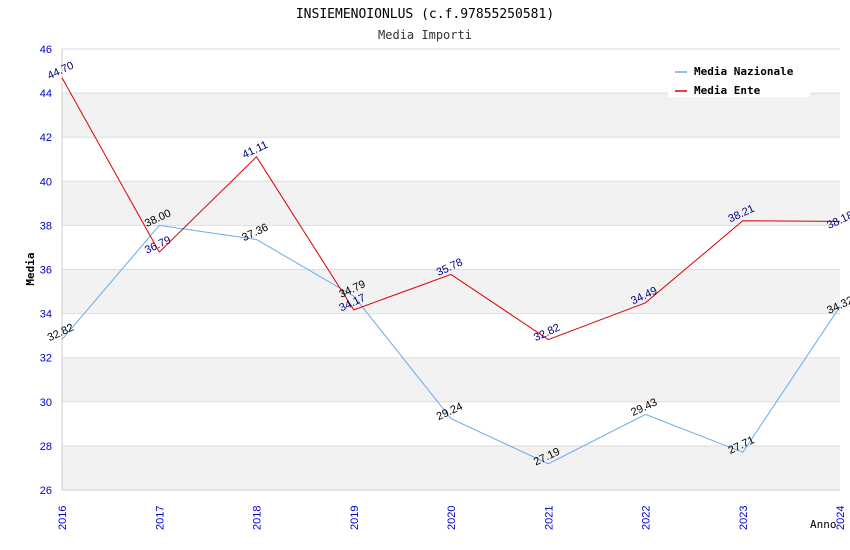 This screenshot has height=550, width=850. What do you see at coordinates (46, 315) in the screenshot?
I see `y-tick-label: 34` at bounding box center [46, 315].